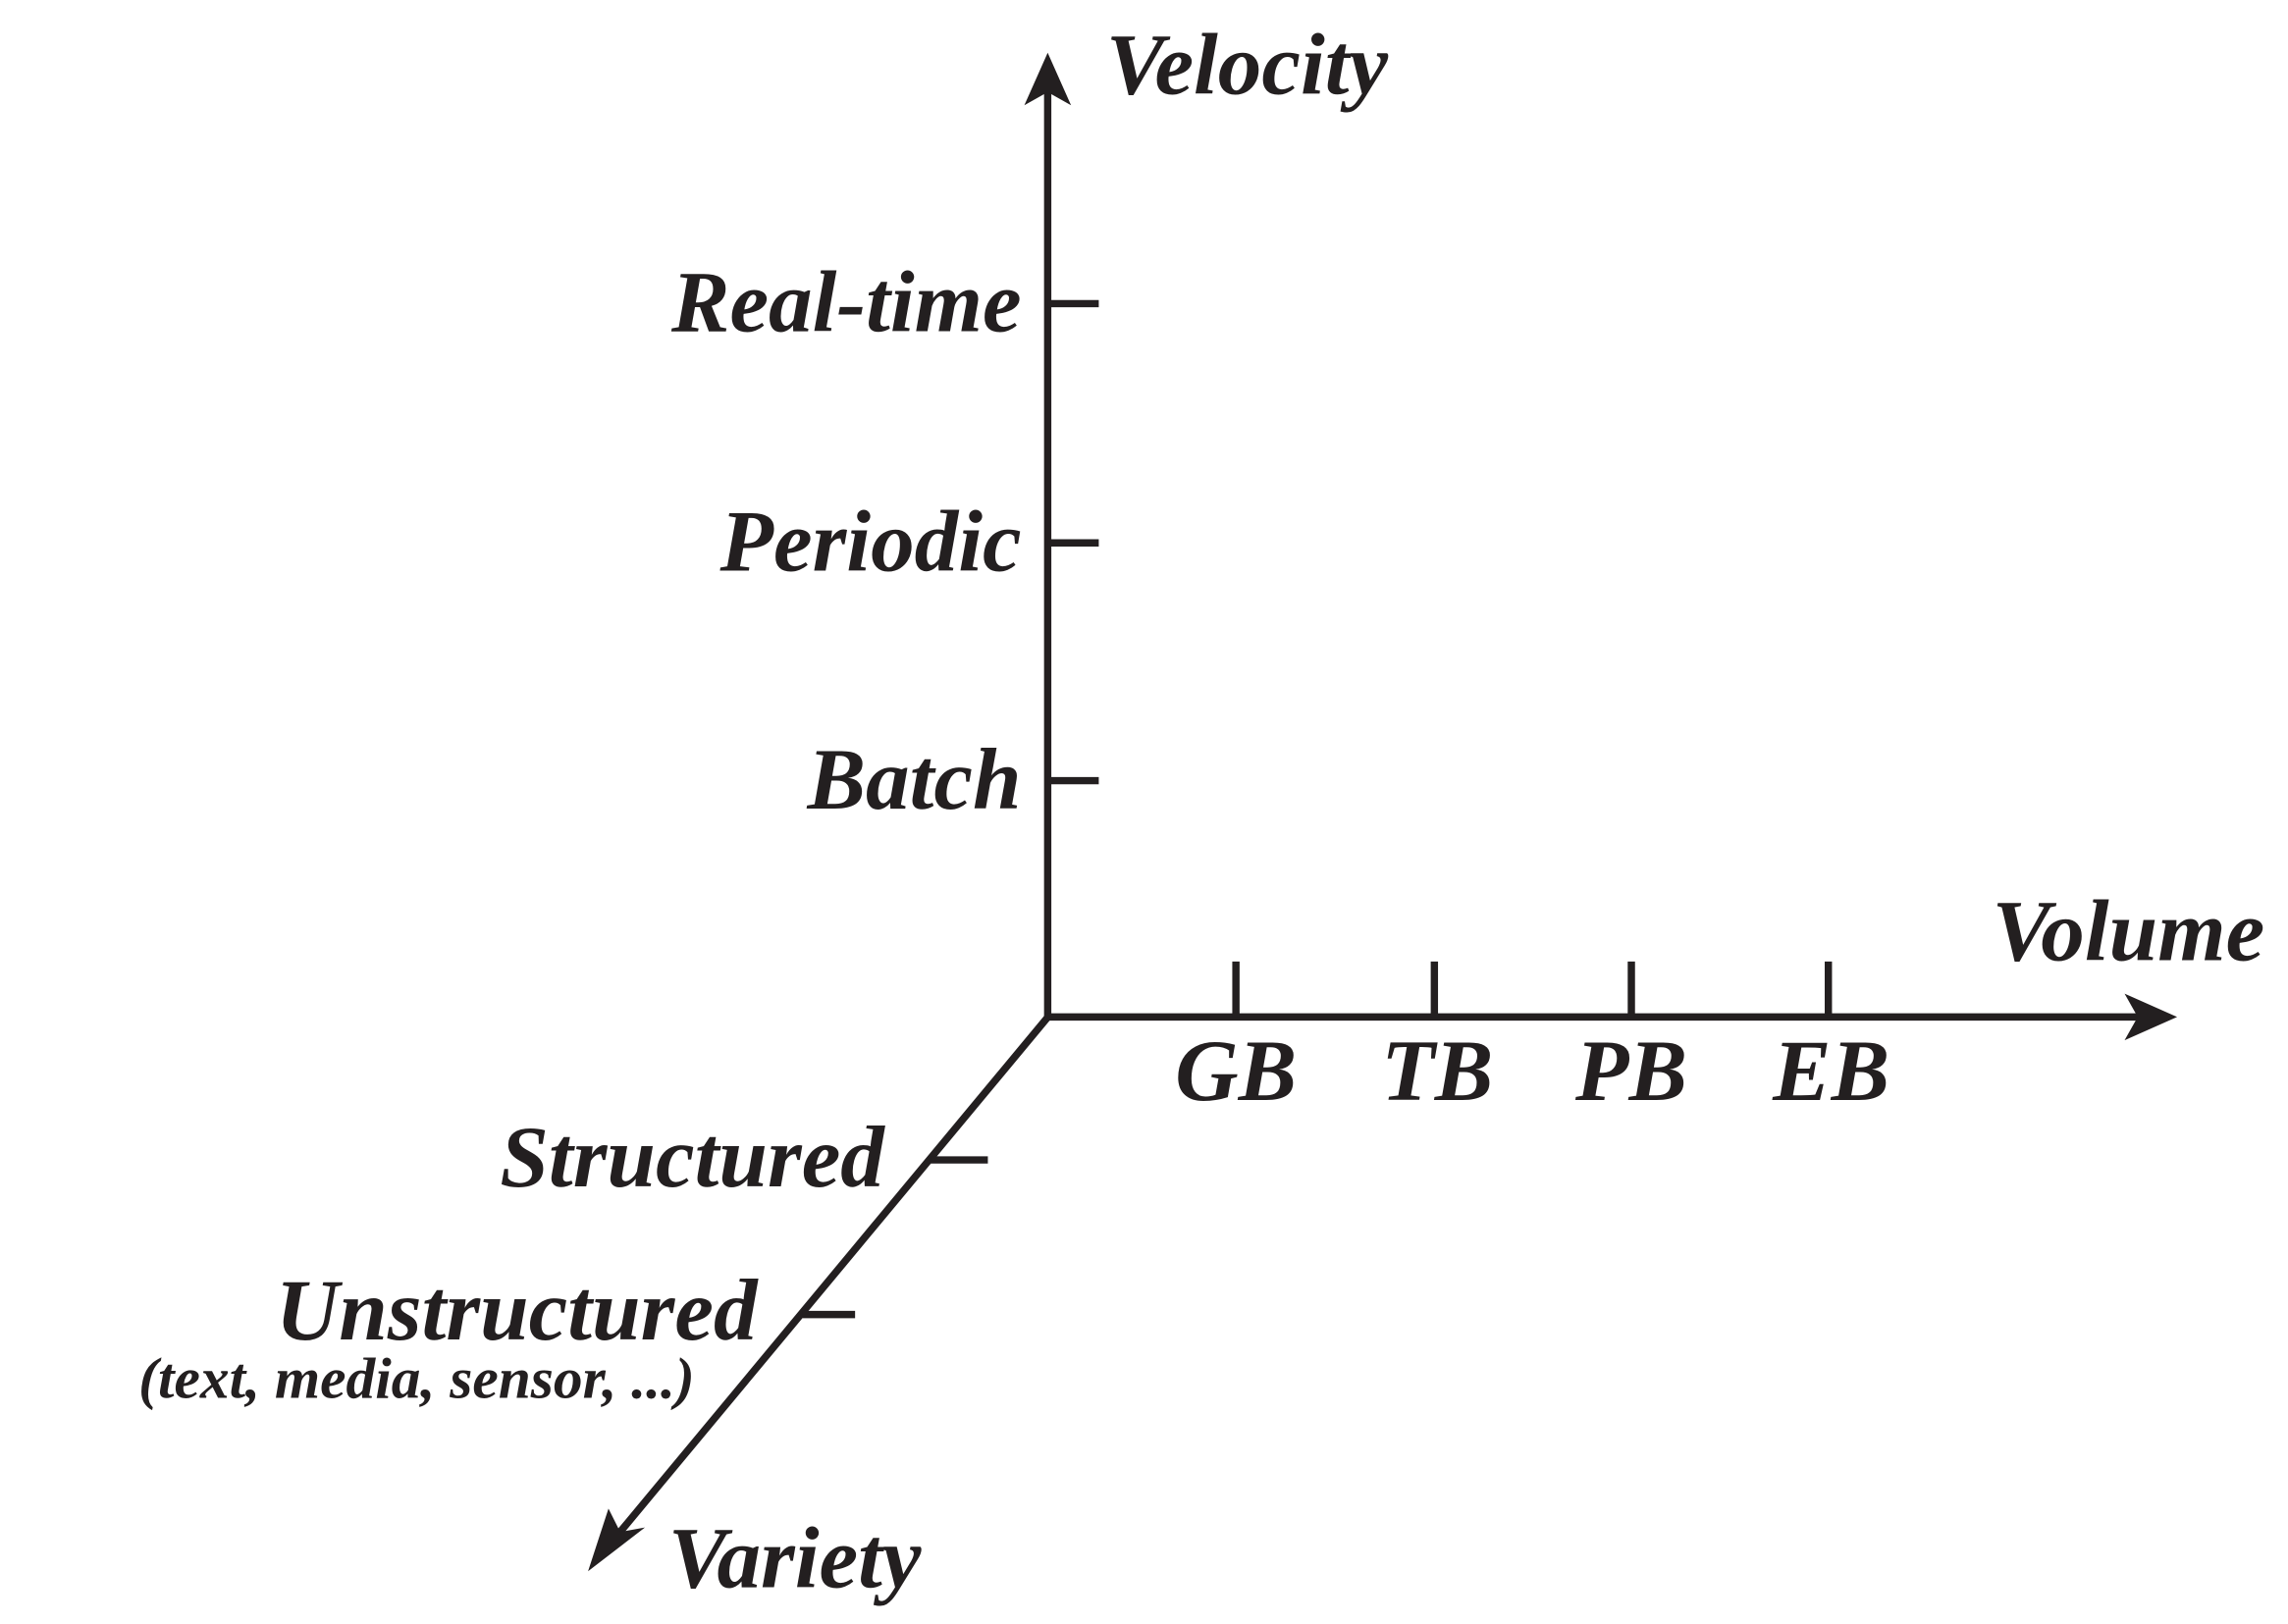 Image resolution: width=2288 pixels, height=1624 pixels. I want to click on tick-label: PB, so click(1630, 1071).